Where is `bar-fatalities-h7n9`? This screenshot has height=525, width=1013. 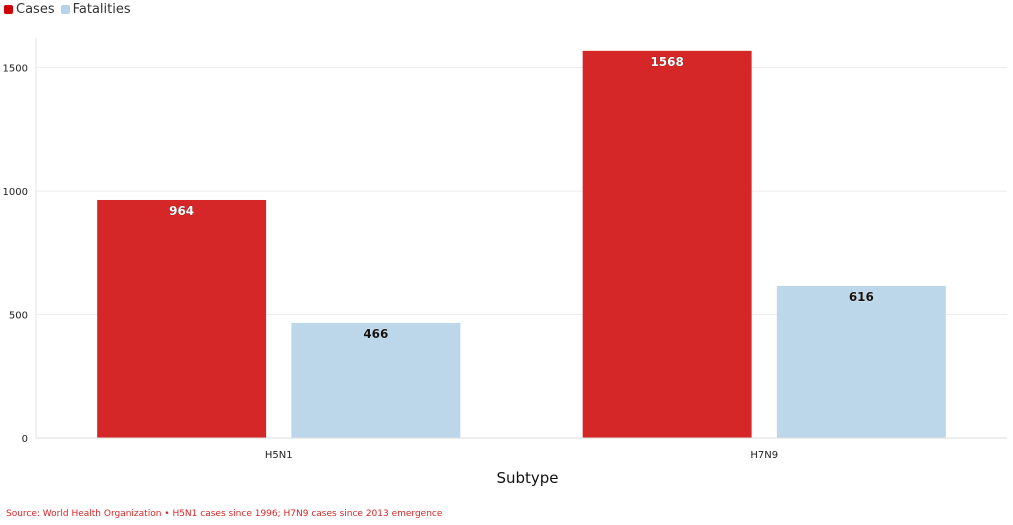 bar-fatalities-h7n9 is located at coordinates (861, 361).